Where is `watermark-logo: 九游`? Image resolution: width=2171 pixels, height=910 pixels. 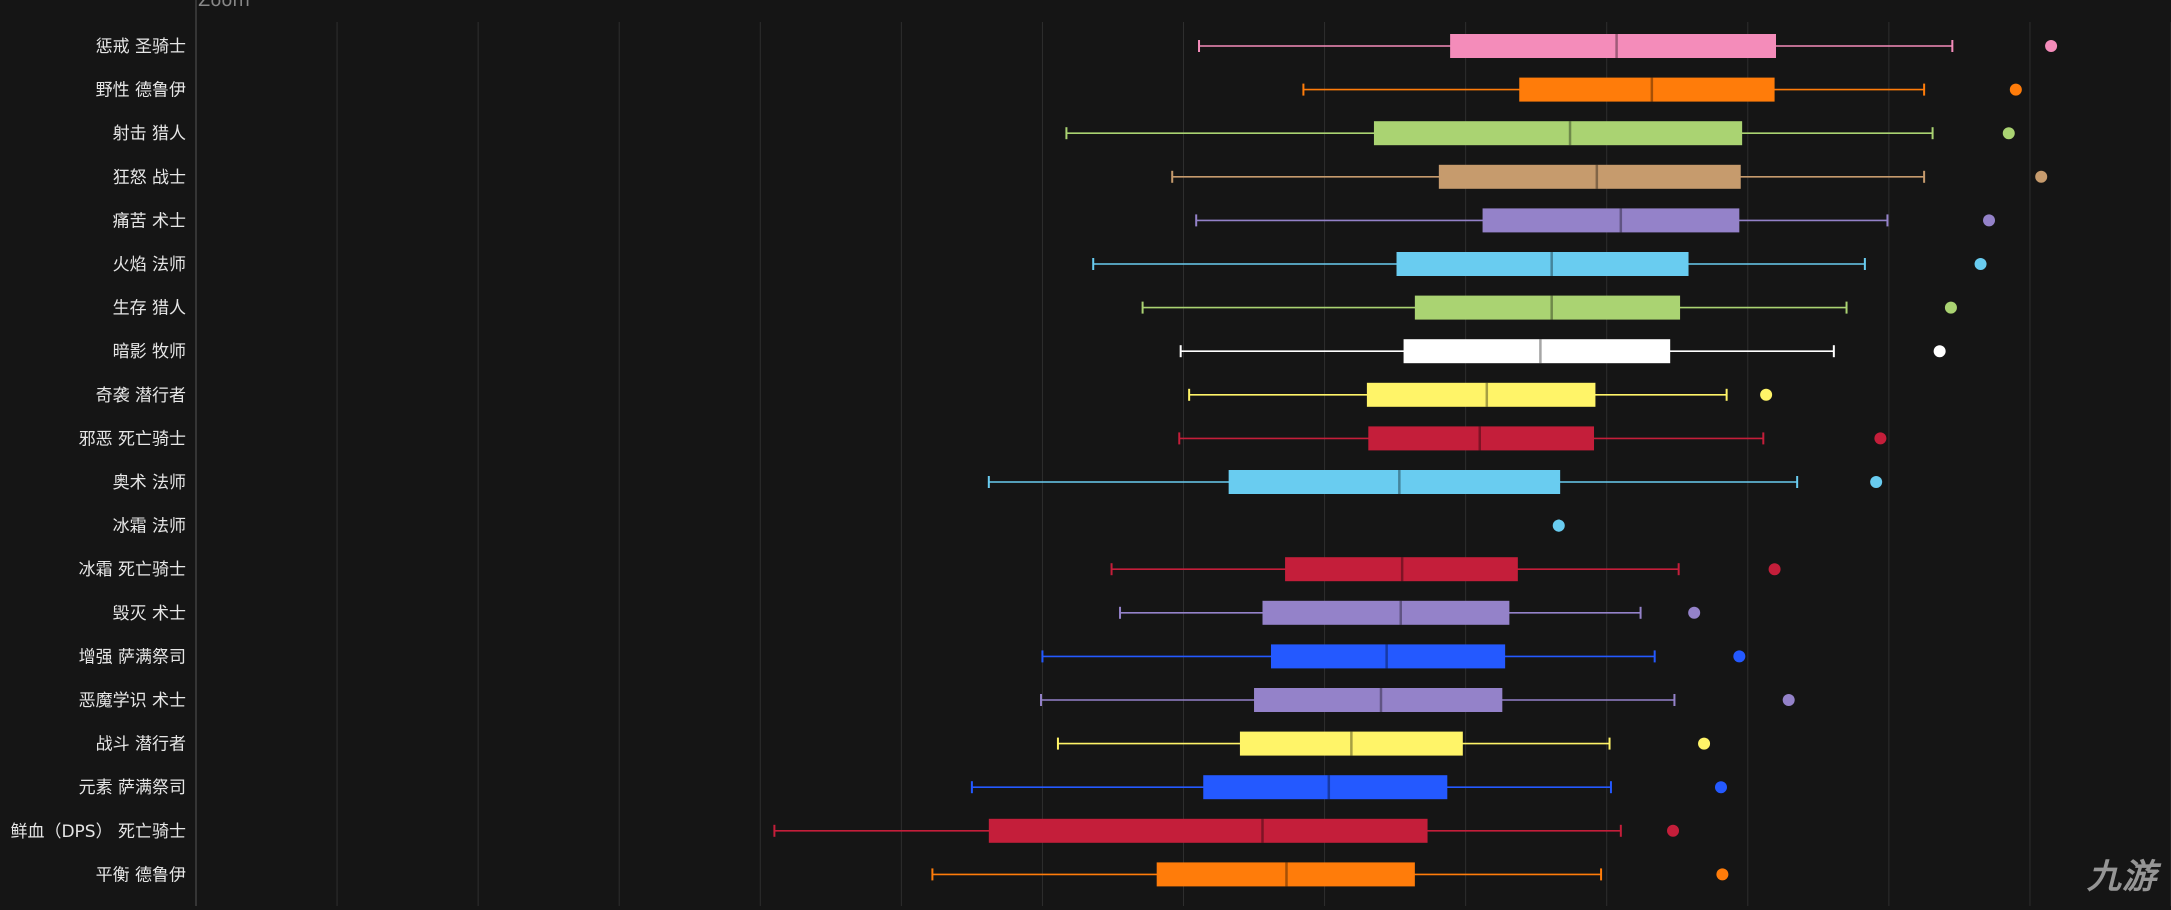 watermark-logo: 九游 is located at coordinates (2122, 873).